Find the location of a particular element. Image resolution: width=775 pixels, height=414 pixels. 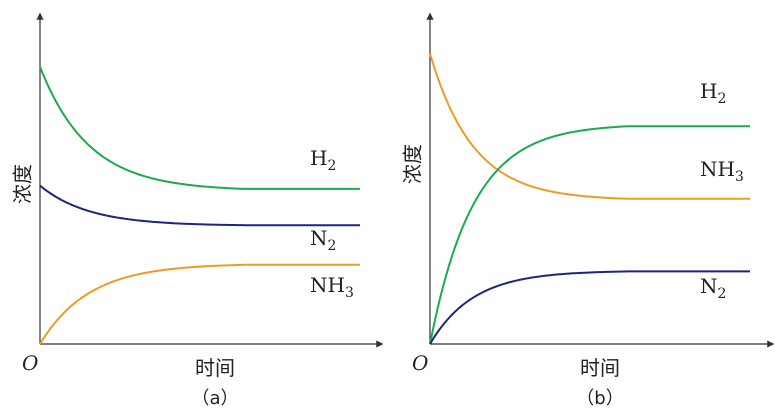

panel-b-caption: （b） is located at coordinates (599, 398).